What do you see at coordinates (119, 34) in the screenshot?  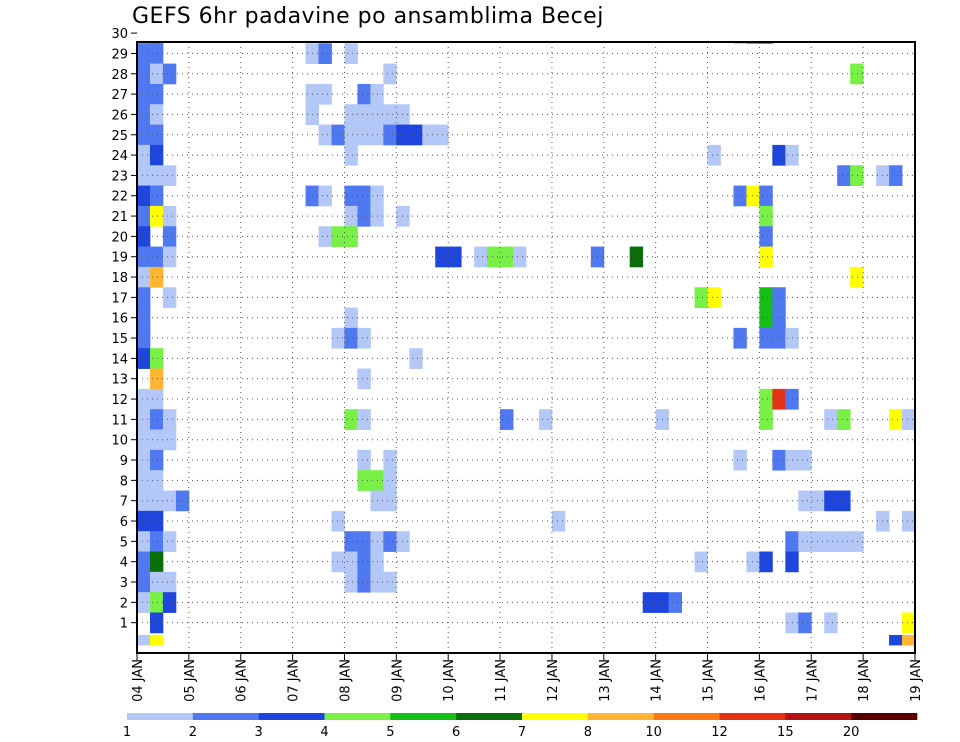 I see `y-tick-label: 30` at bounding box center [119, 34].